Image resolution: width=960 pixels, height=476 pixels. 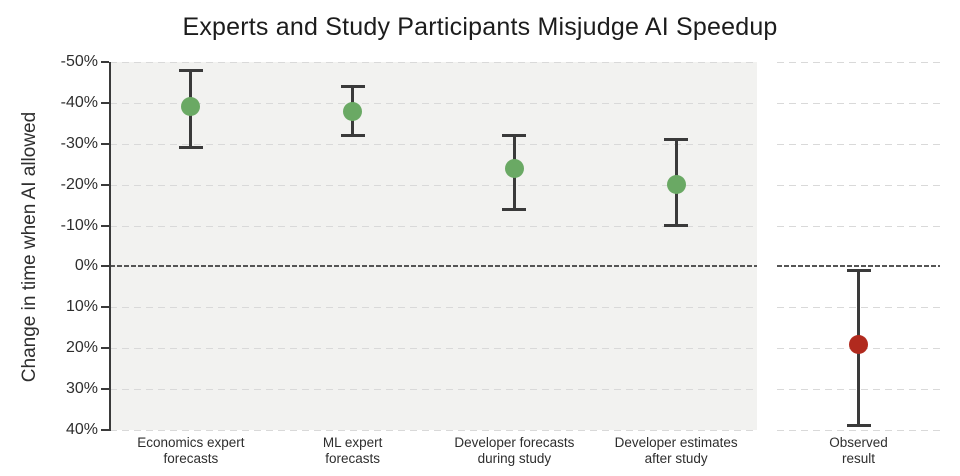 What do you see at coordinates (110, 246) in the screenshot?
I see `y-axis-line` at bounding box center [110, 246].